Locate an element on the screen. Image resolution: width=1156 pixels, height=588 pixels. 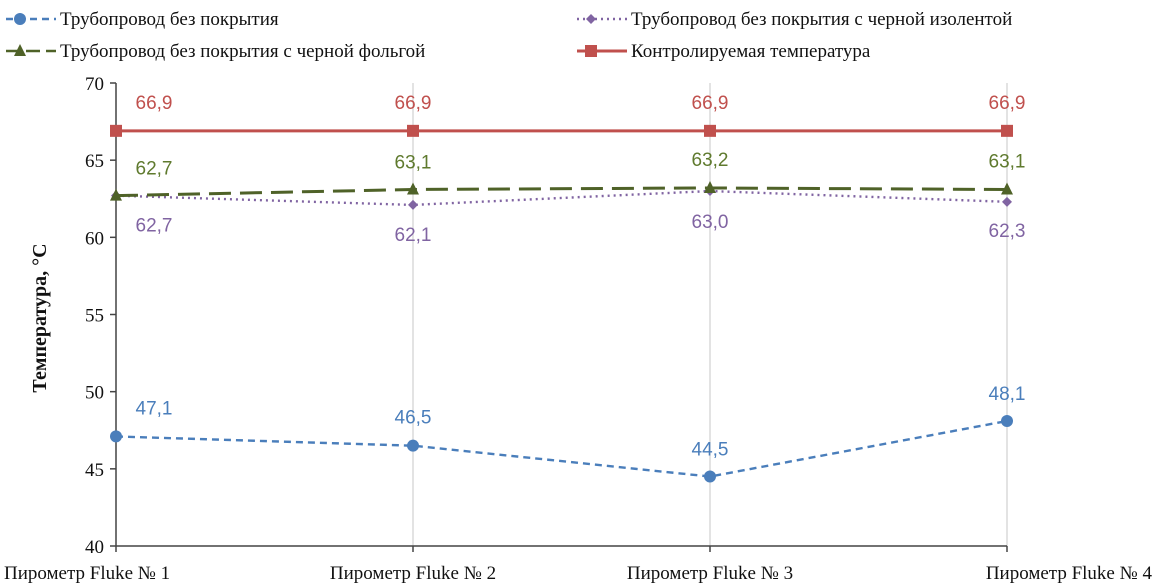
data-label: 62,1 is located at coordinates (413, 235).